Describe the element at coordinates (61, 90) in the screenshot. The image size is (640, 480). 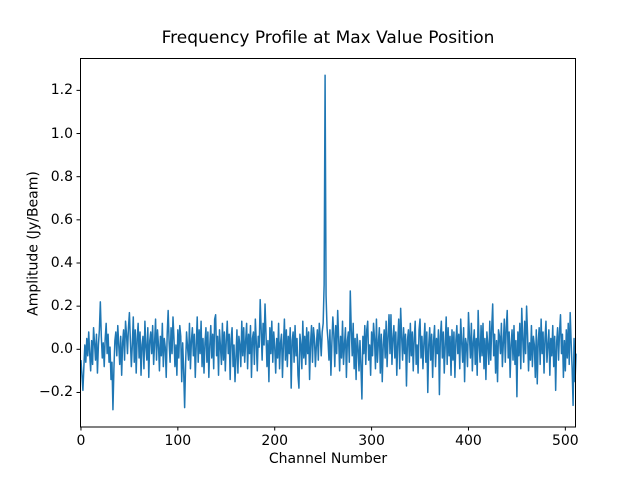
I see `y-tick-label: 1.2` at that location.